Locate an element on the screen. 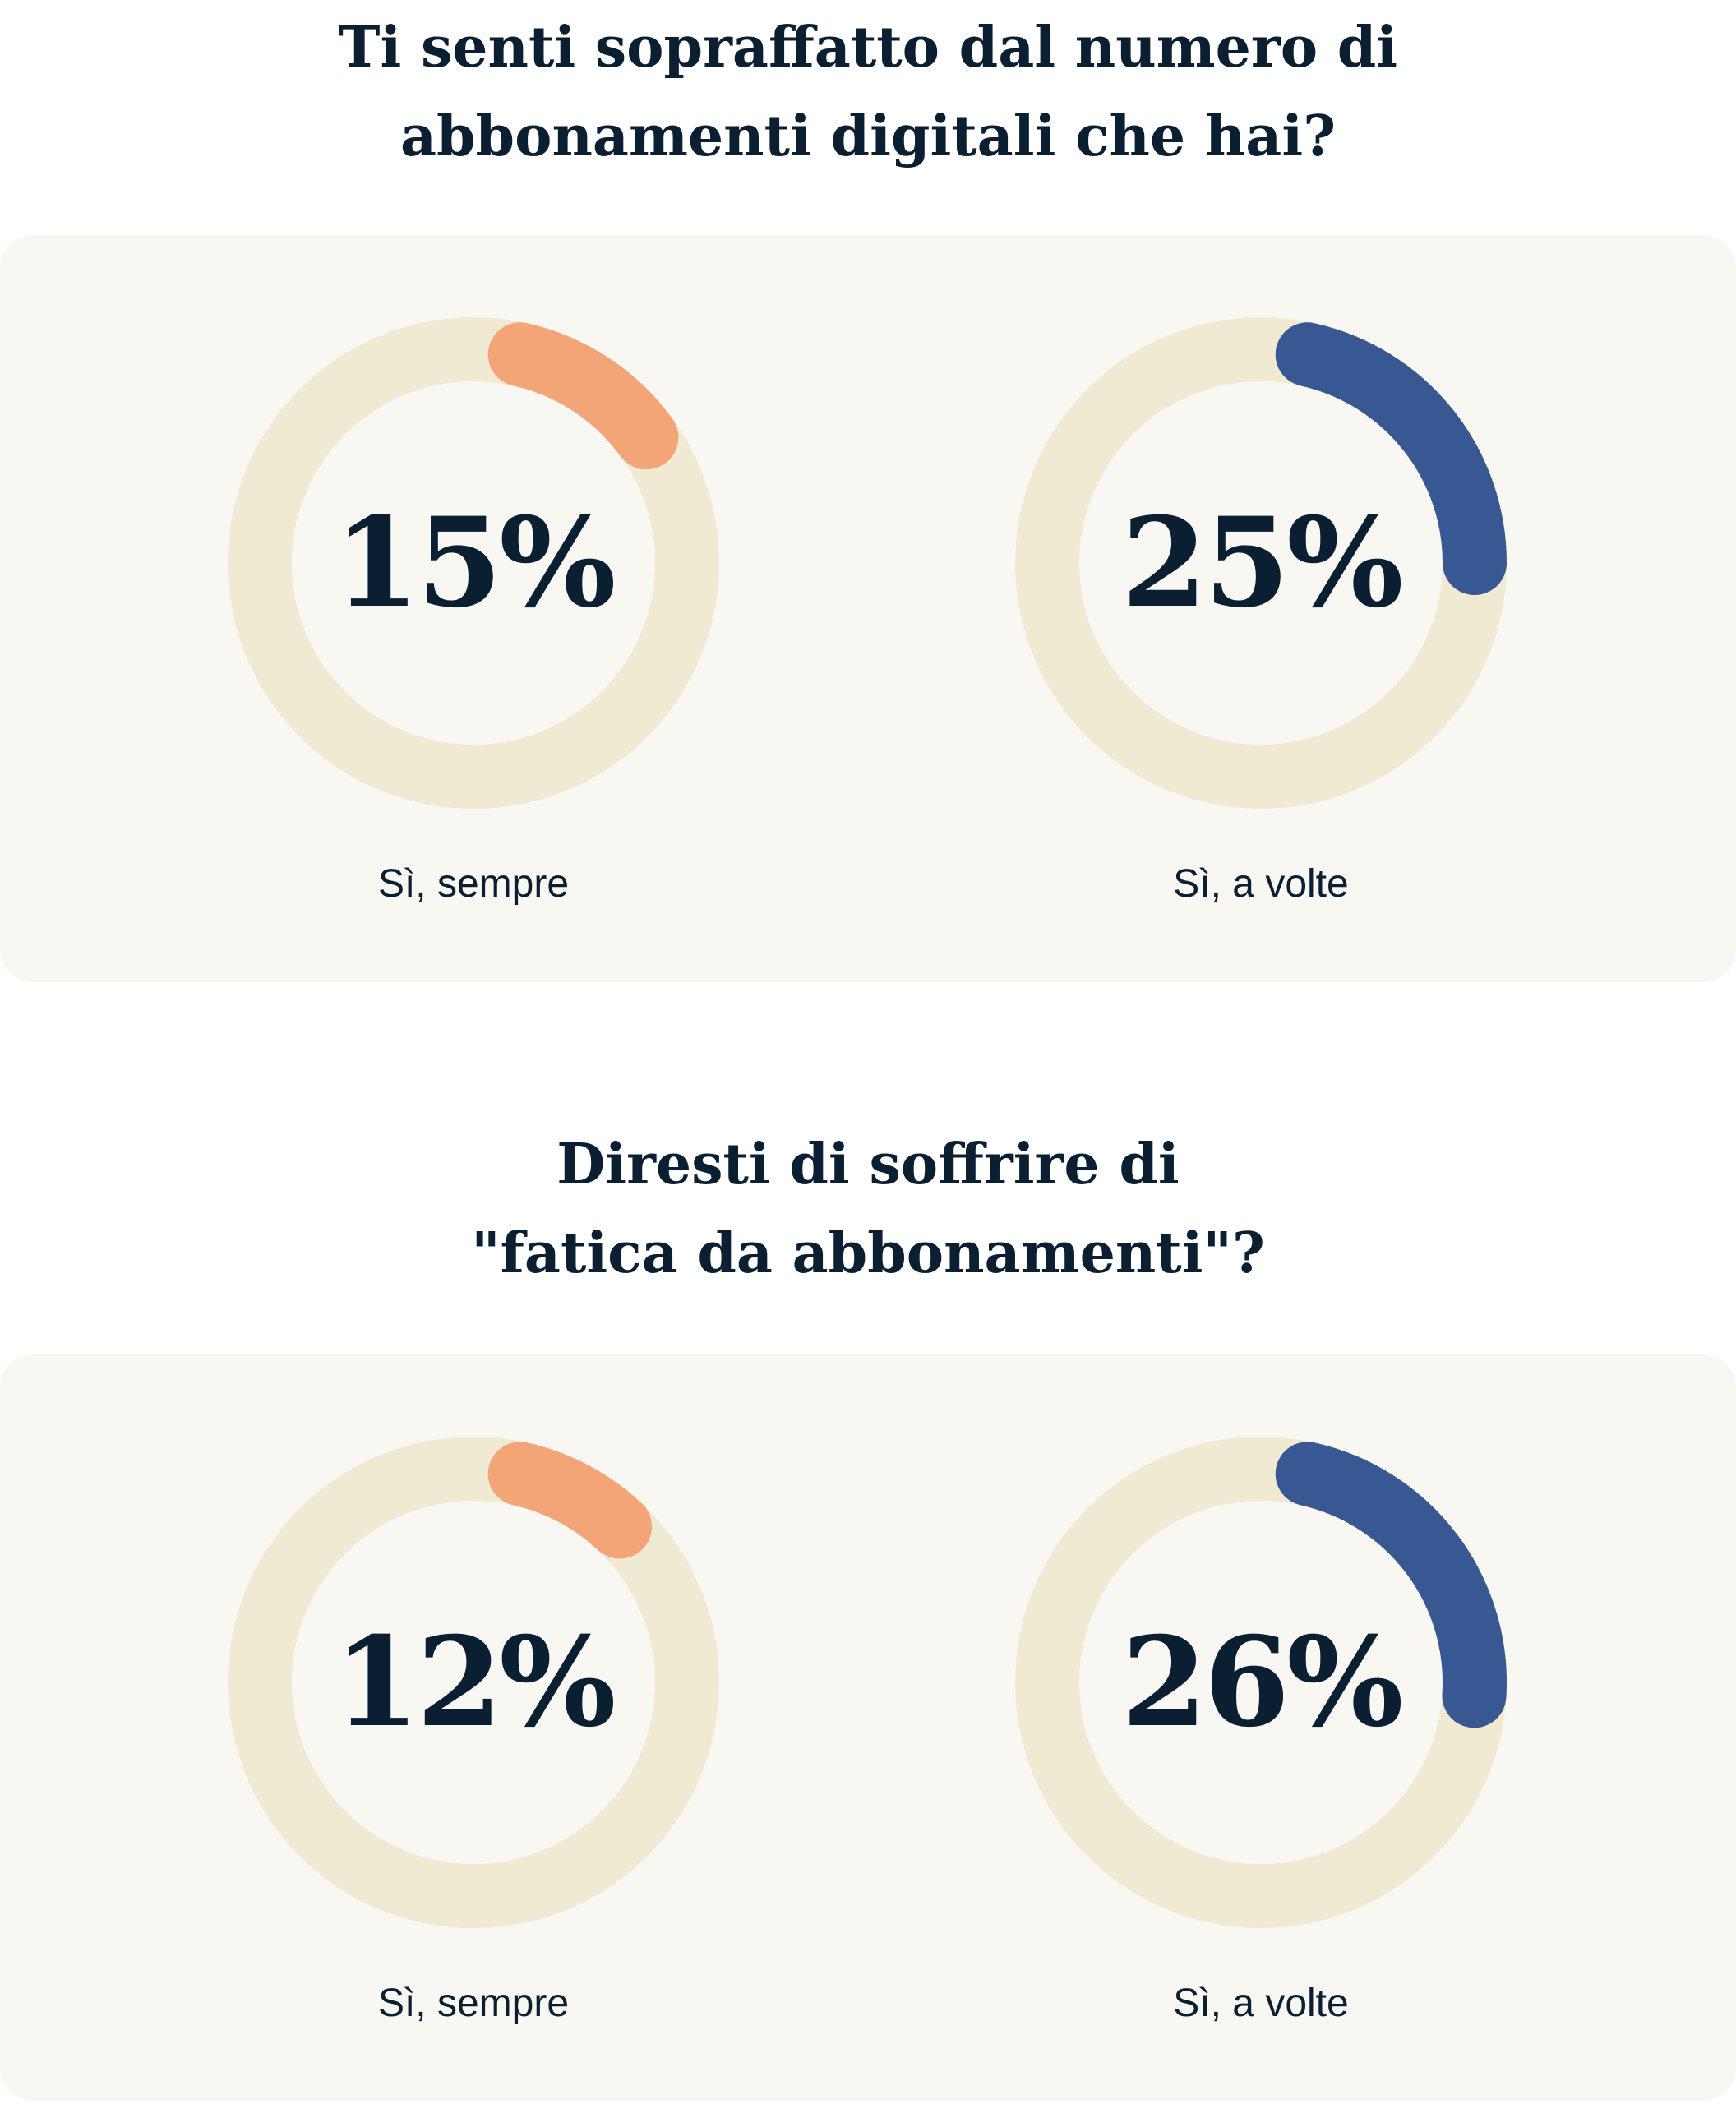 This screenshot has height=2104, width=1736. donut-0-1: 25% is located at coordinates (1261, 563).